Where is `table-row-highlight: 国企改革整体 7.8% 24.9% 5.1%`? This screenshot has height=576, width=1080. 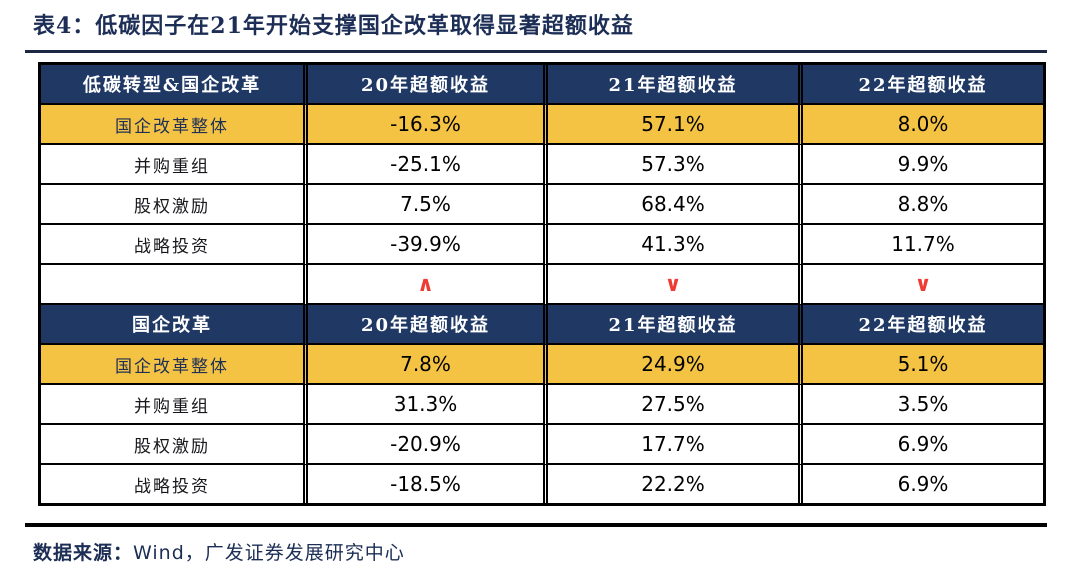 table-row-highlight: 国企改革整体 7.8% 24.9% 5.1% is located at coordinates (542, 365).